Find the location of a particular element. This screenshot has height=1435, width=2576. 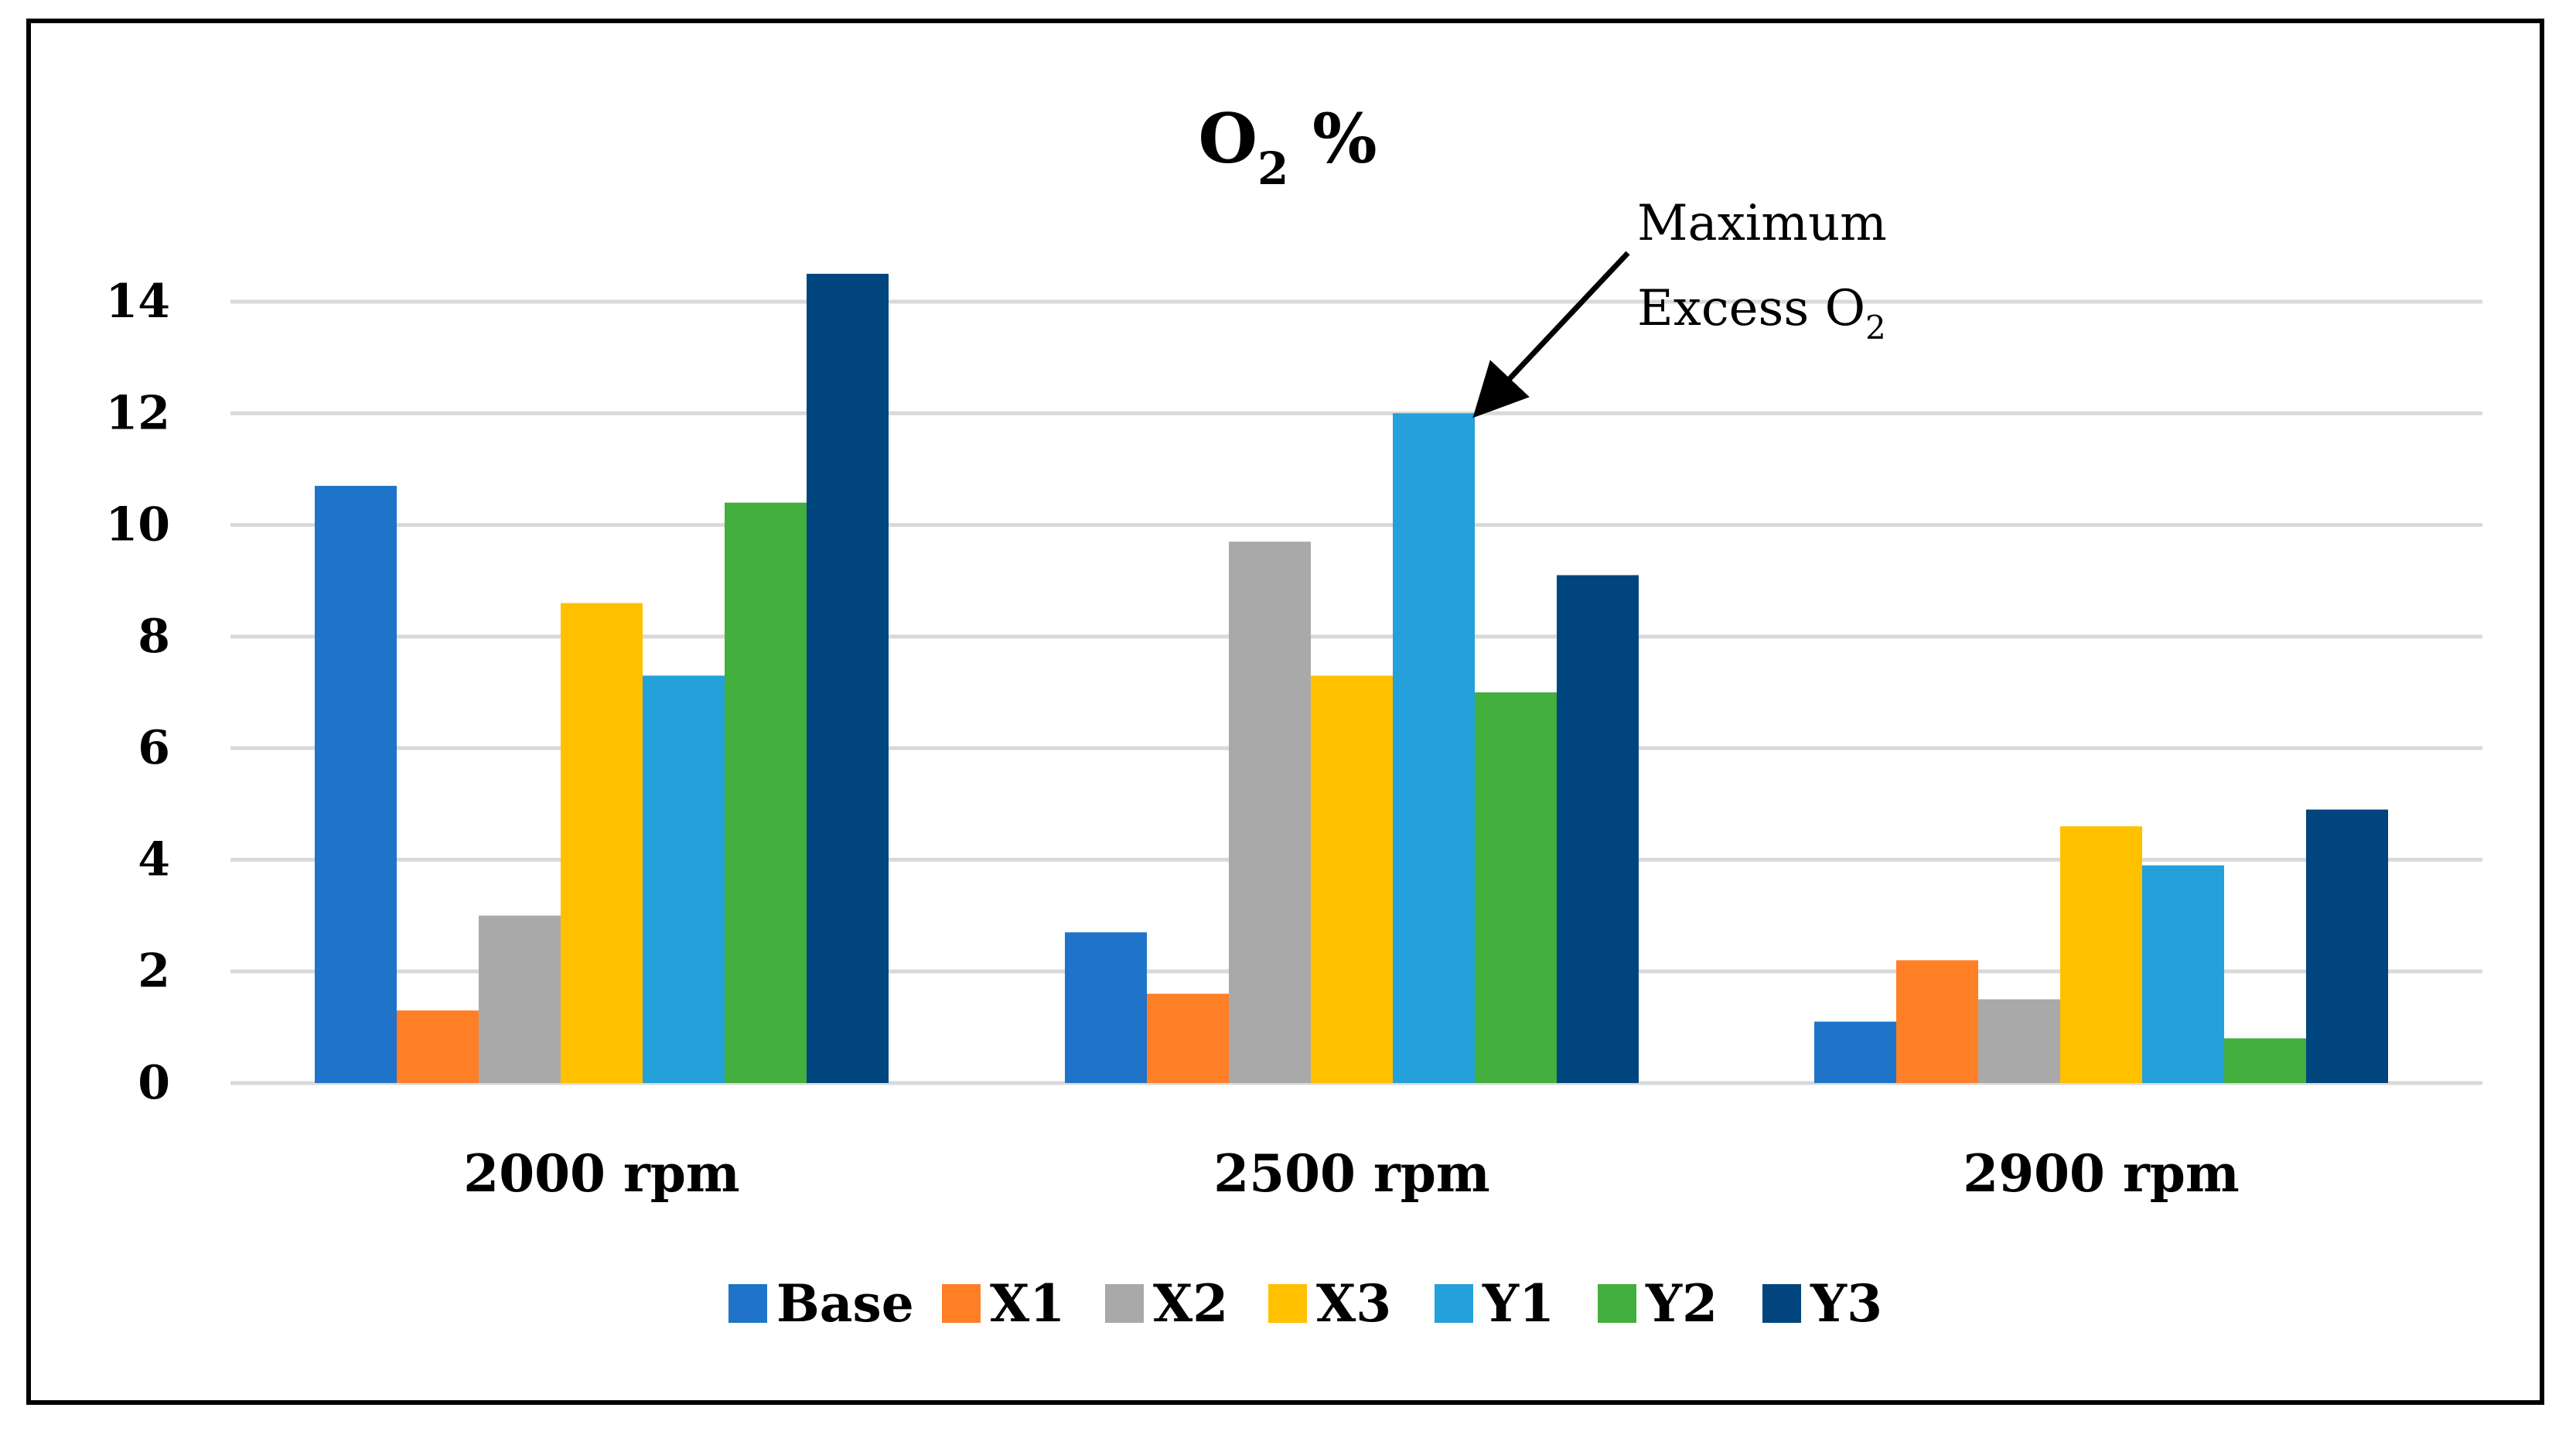

bar-x1-2900-rpm is located at coordinates (1937, 1022).